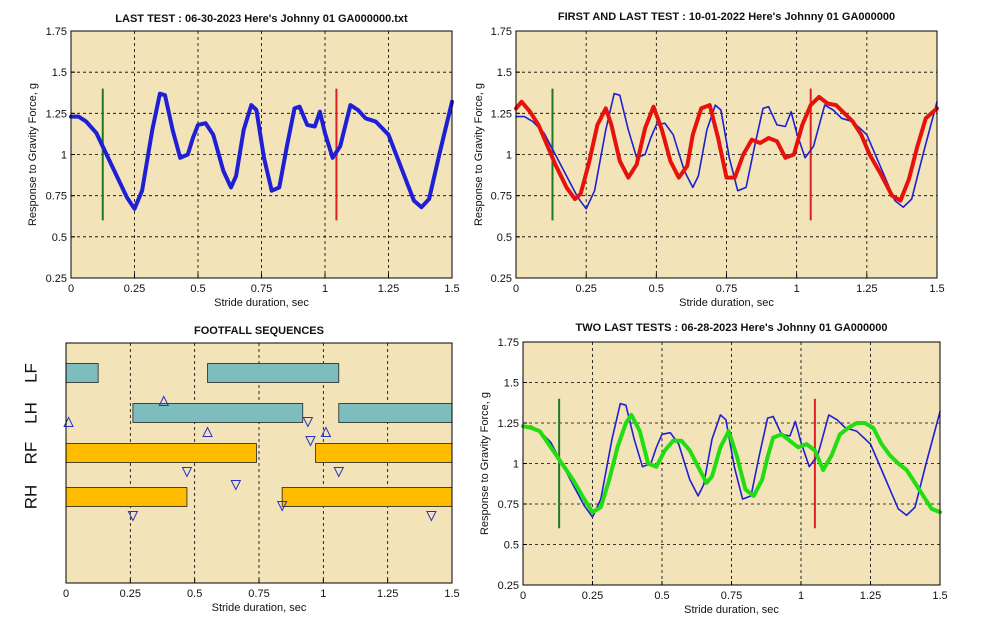 This screenshot has height=625, width=990. What do you see at coordinates (259, 331) in the screenshot?
I see `chart-title: FOOTFALL SEQUENCES` at bounding box center [259, 331].